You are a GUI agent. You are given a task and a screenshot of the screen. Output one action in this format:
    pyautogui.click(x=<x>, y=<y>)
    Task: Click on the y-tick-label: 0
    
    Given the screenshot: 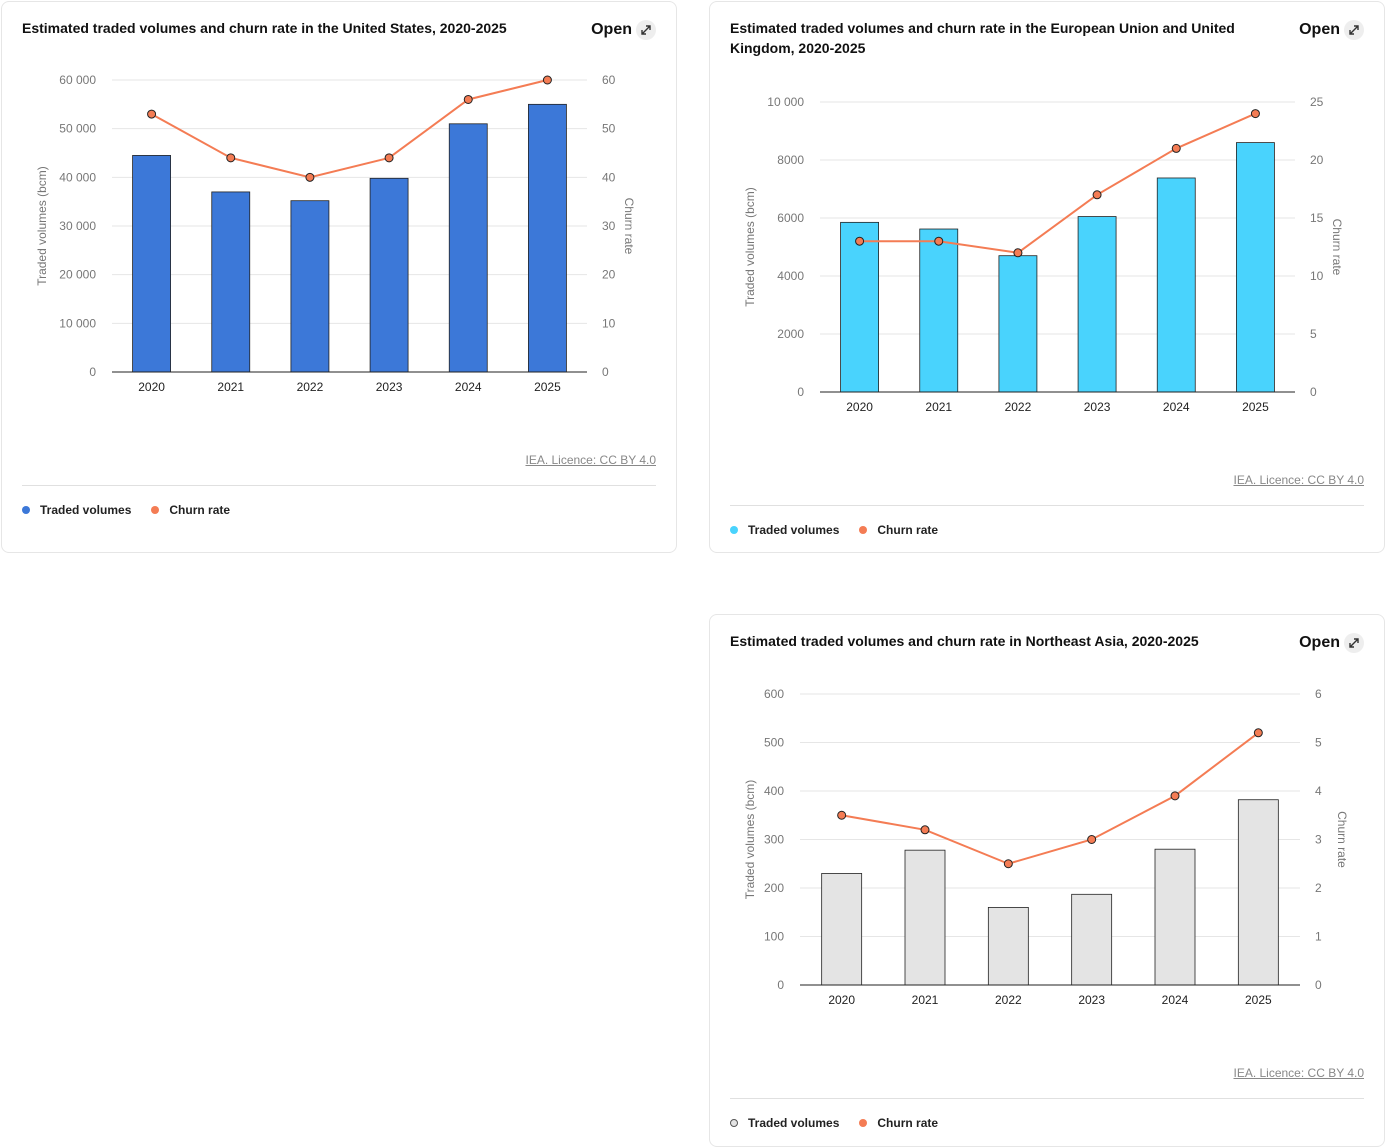 What is the action you would take?
    pyautogui.click(x=92, y=372)
    